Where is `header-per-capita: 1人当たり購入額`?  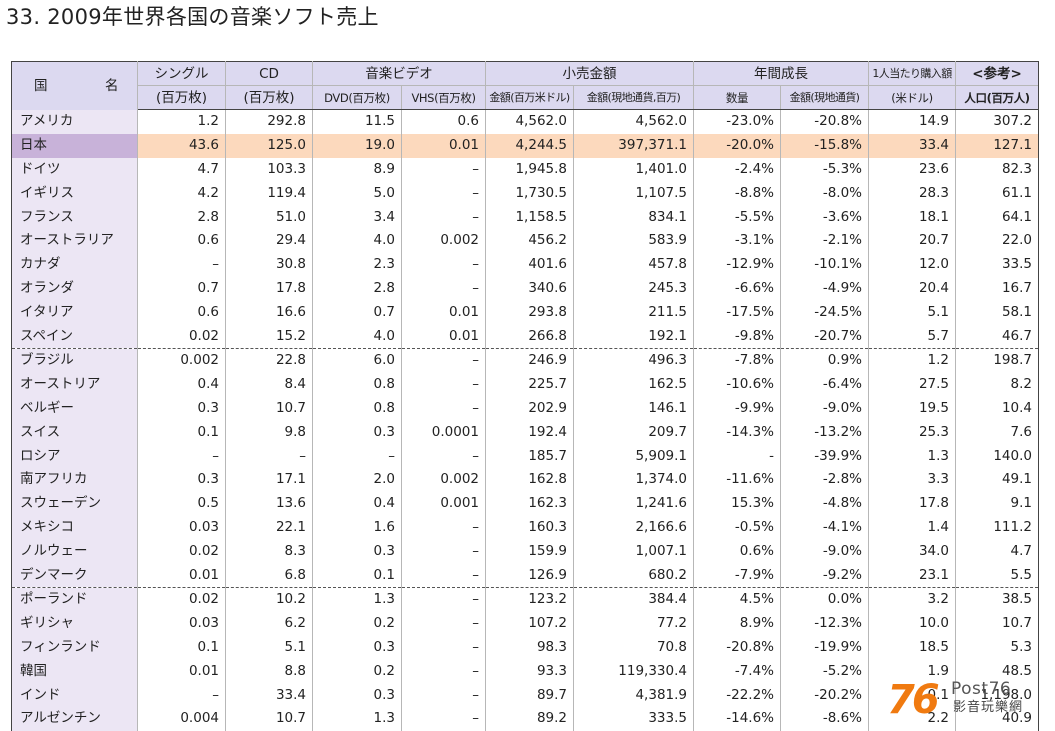
header-per-capita: 1人当たり購入額 is located at coordinates (912, 73).